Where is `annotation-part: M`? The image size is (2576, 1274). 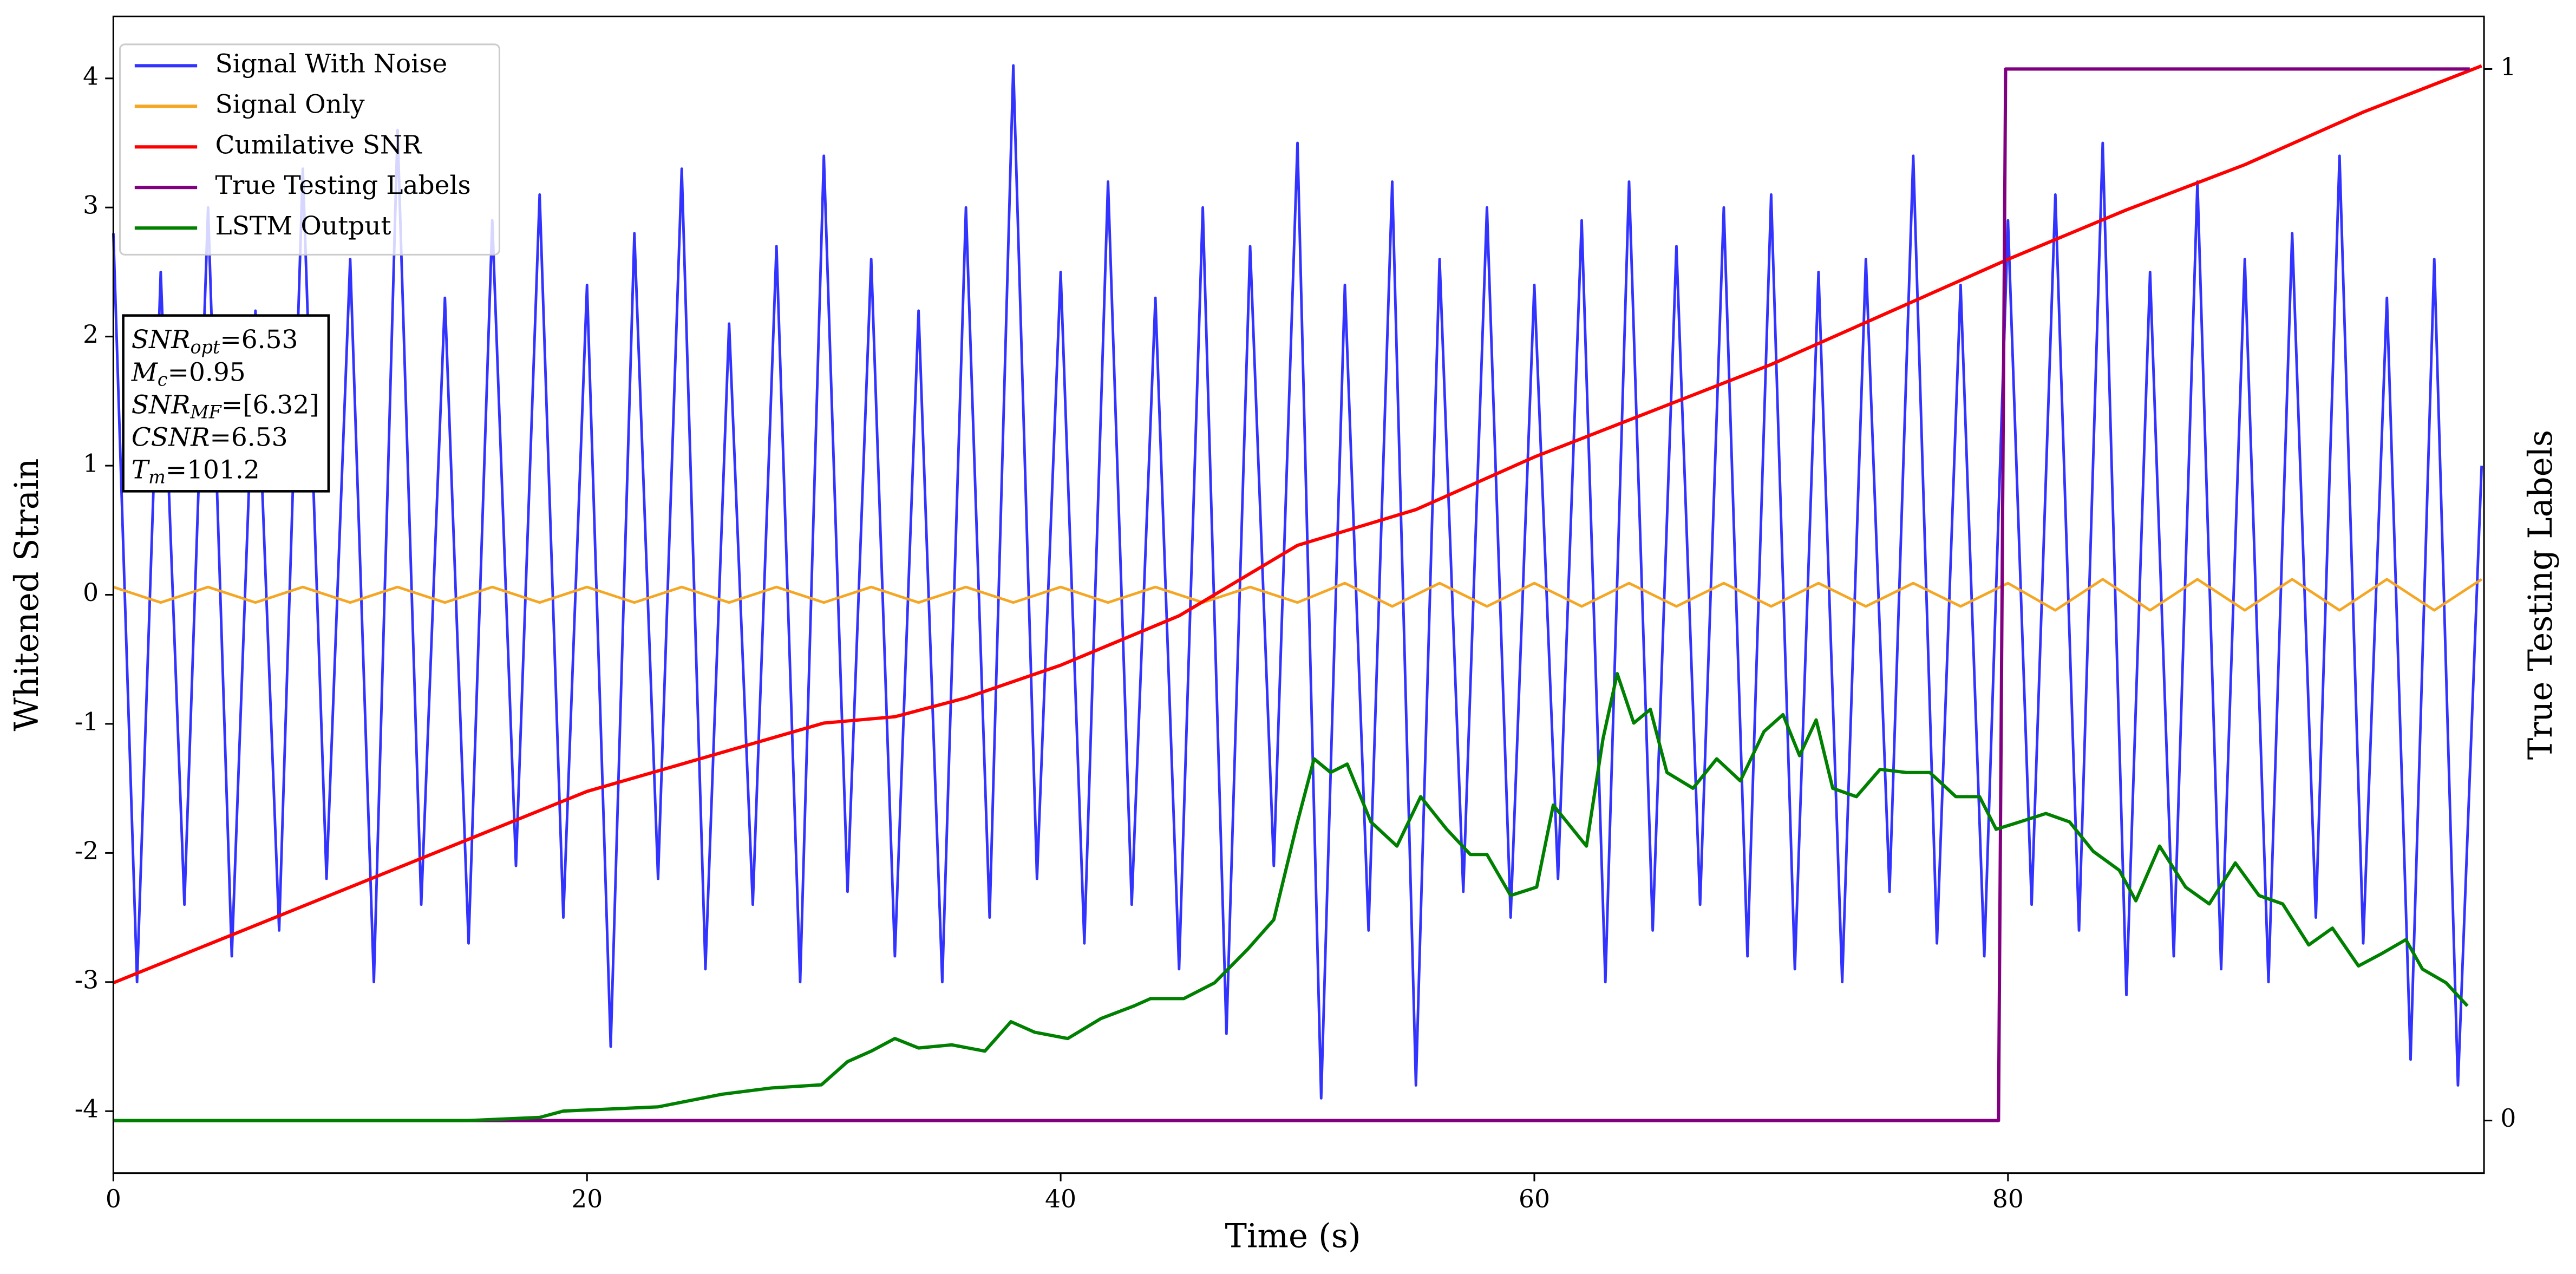
annotation-part: M is located at coordinates (145, 372).